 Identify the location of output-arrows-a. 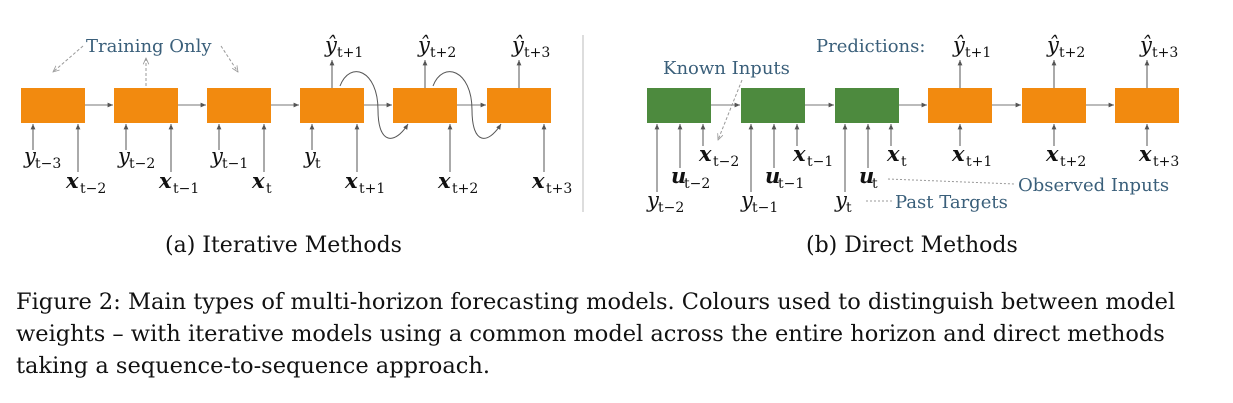
(425, 74).